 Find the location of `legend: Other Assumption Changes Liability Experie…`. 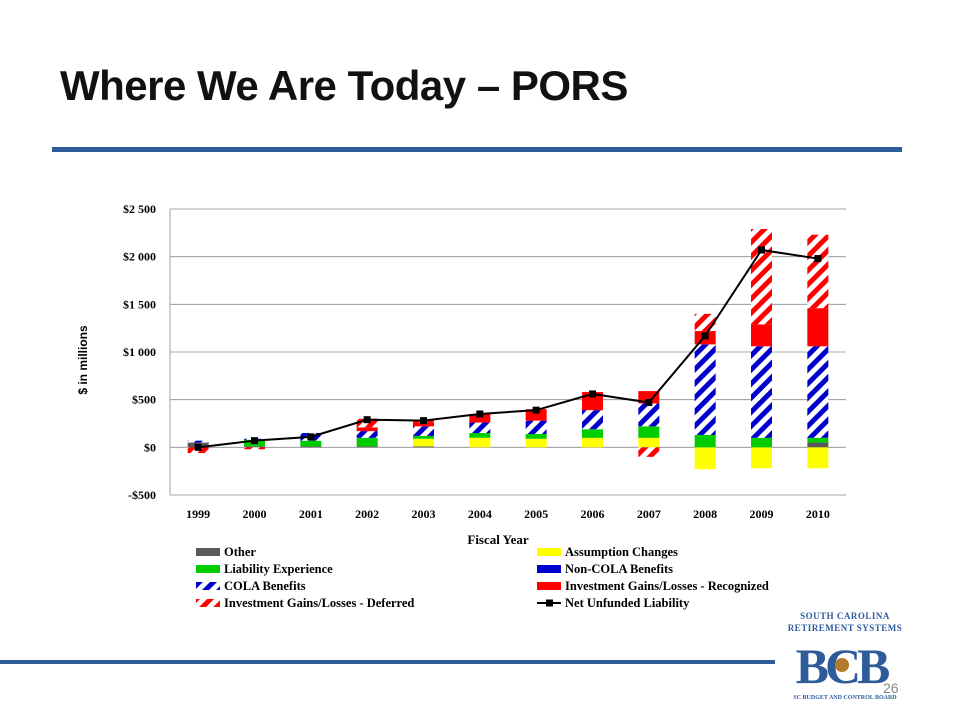

legend: Other Assumption Changes Liability Experie… is located at coordinates (482, 577).